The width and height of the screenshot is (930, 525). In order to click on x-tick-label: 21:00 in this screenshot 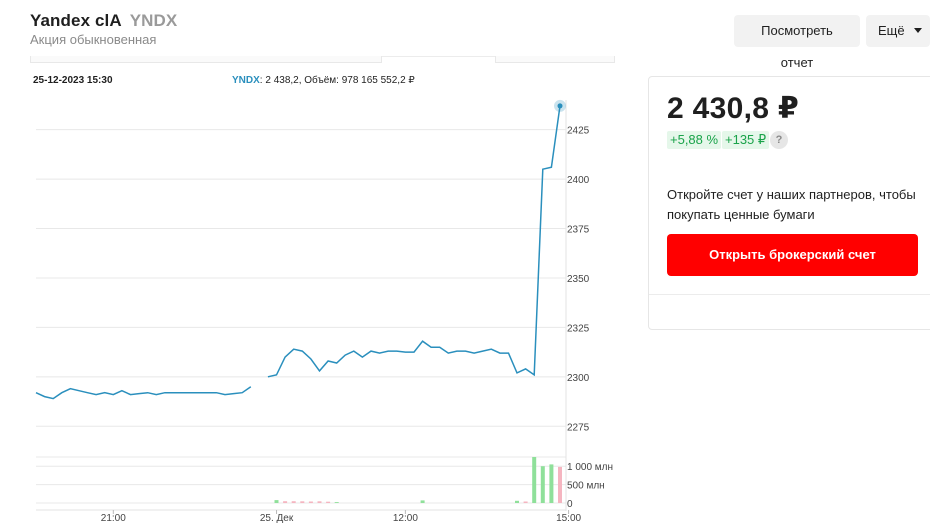, I will do `click(113, 518)`.